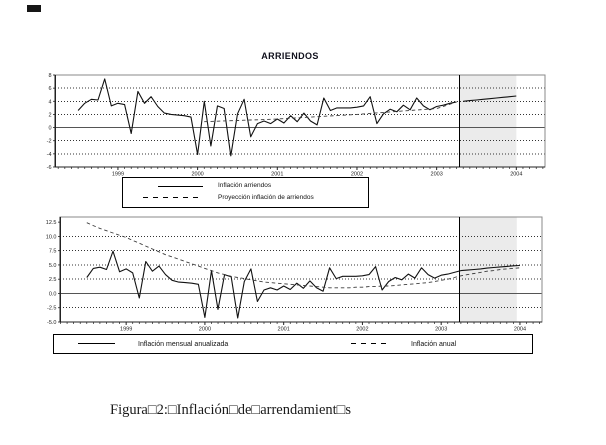 The height and width of the screenshot is (445, 606). What do you see at coordinates (49, 129) in the screenshot?
I see `svg-text: 0` at bounding box center [49, 129].